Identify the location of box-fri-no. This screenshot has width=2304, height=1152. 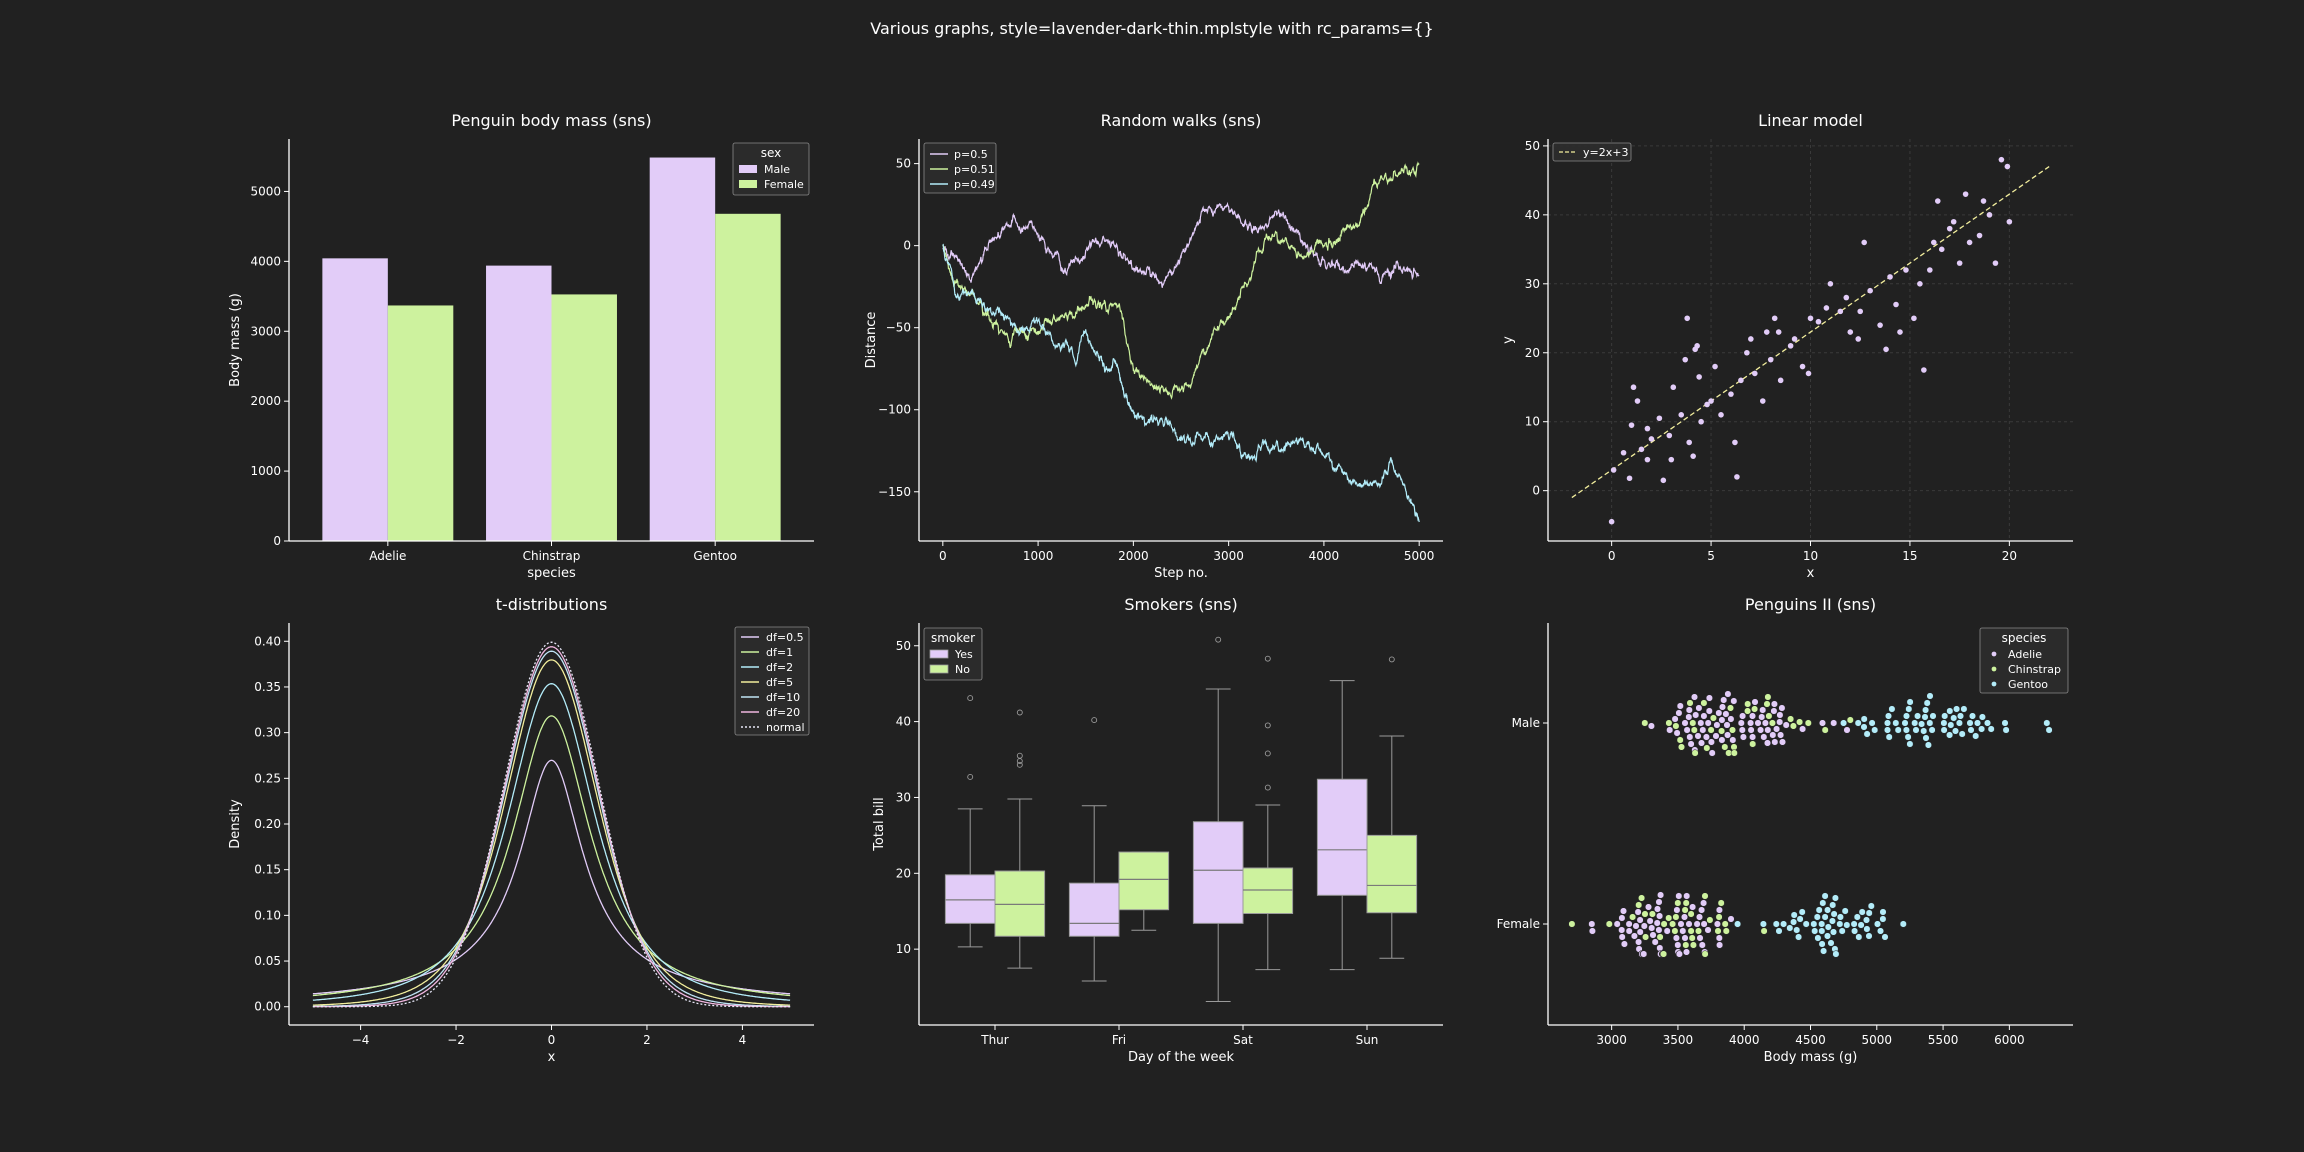
(1144, 881).